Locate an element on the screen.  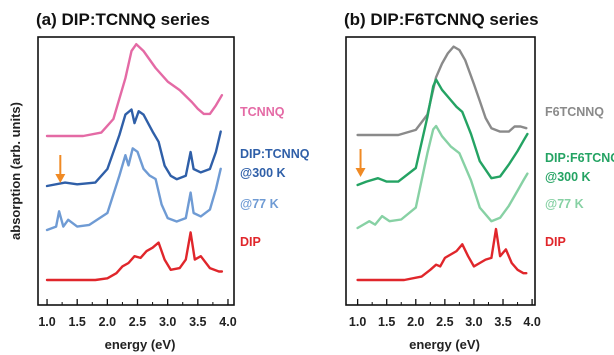
series-label: TCNNQ is located at coordinates (262, 112).